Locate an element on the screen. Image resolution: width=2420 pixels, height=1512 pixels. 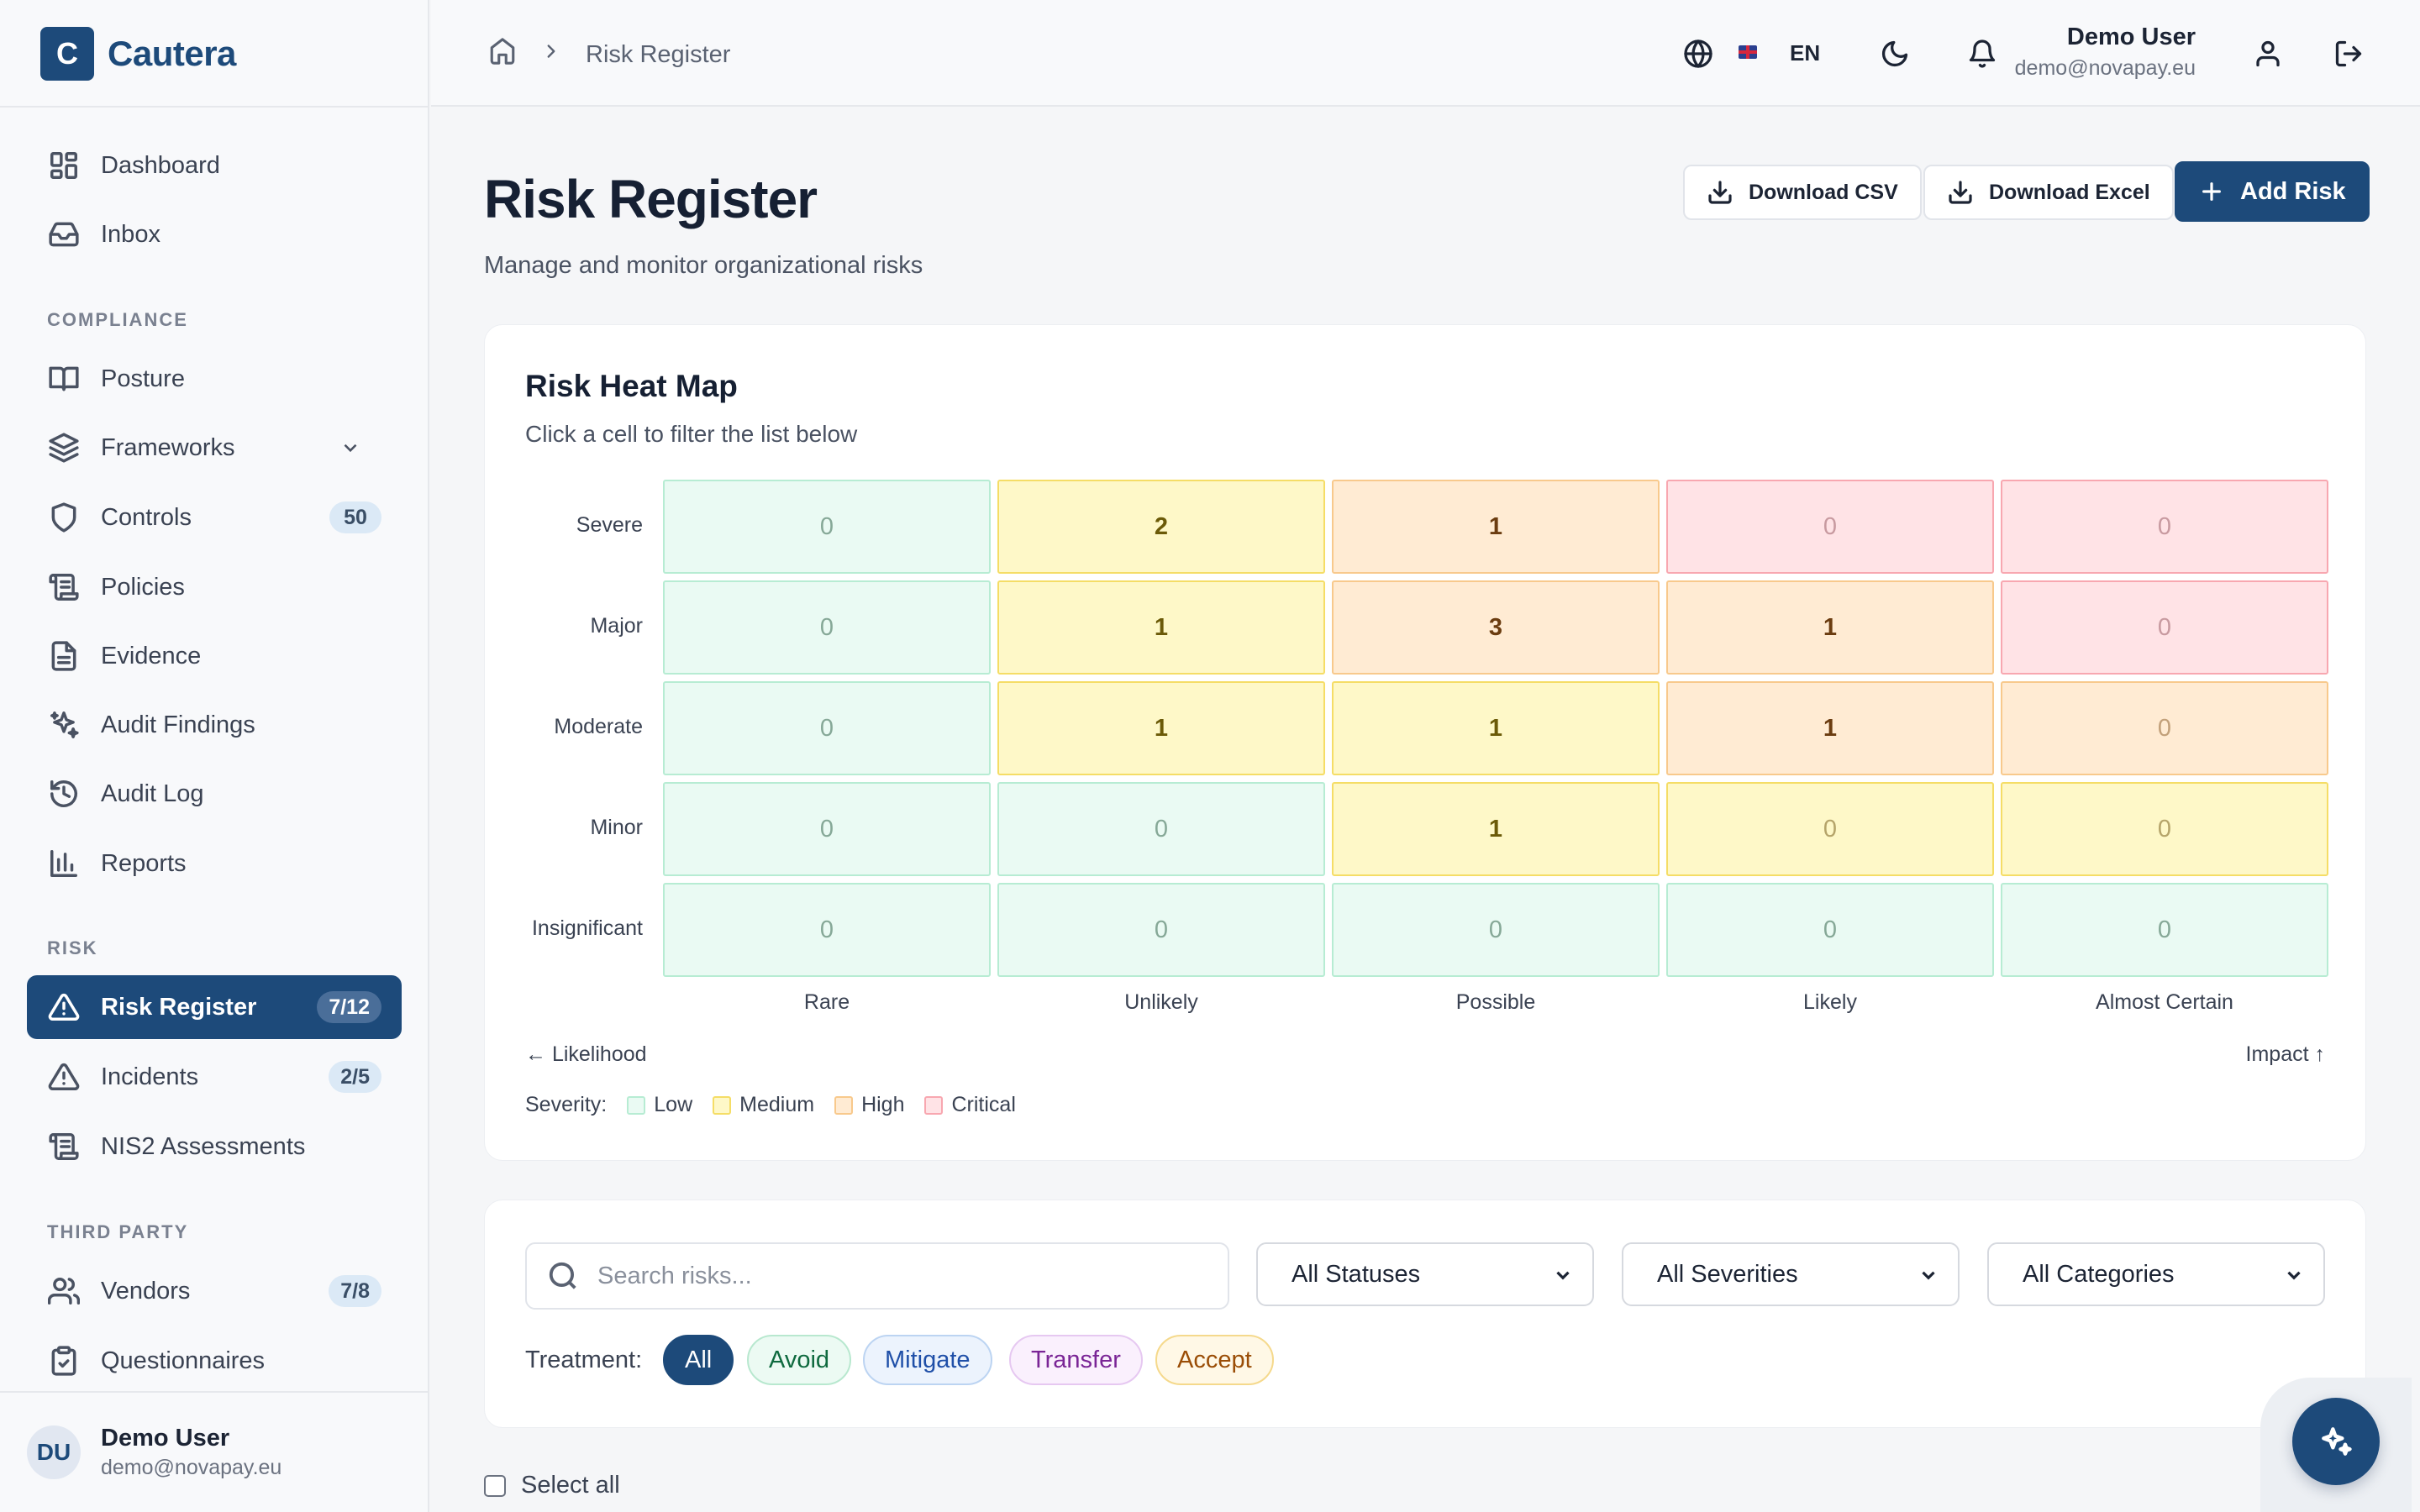
sidebar-item-policies: Policies is located at coordinates (214, 587).